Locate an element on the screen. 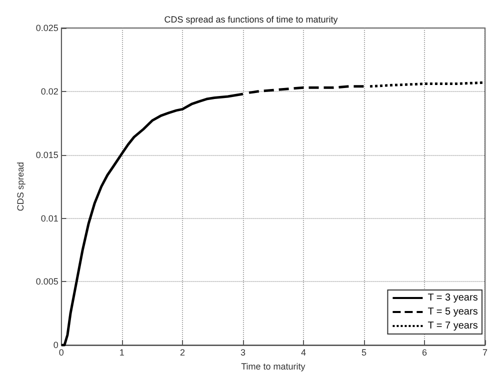  y-tick-label: 0.02 is located at coordinates (49, 91).